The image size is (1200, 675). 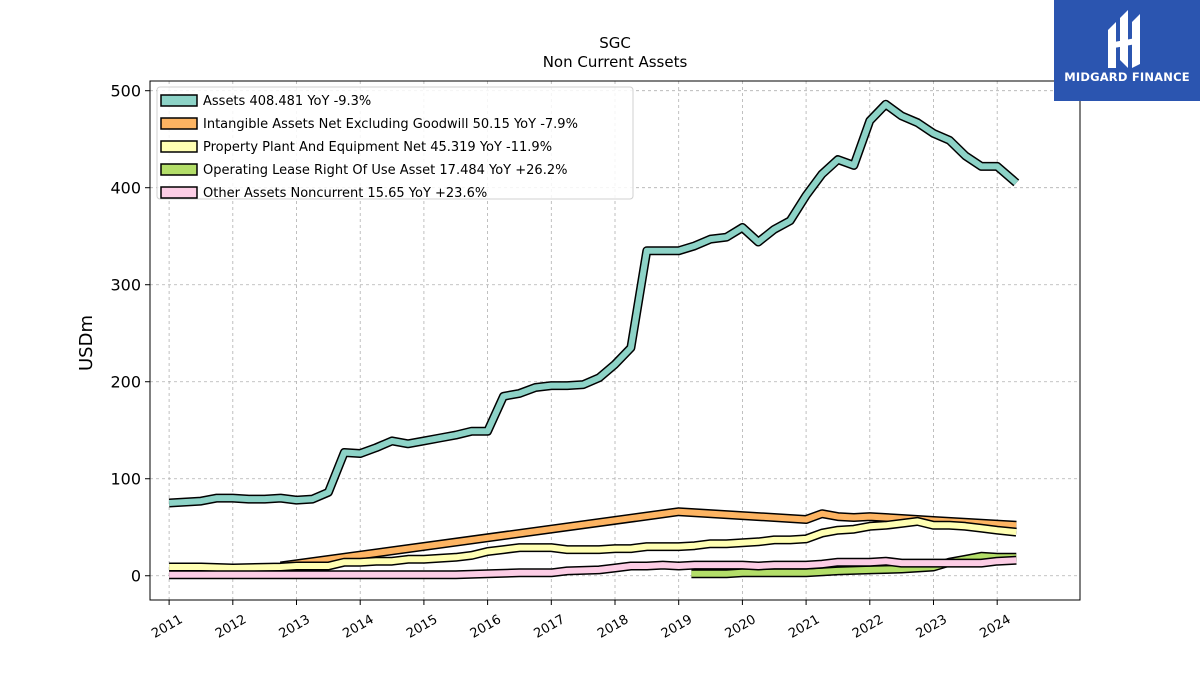 What do you see at coordinates (615, 43) in the screenshot?
I see `chart-title: SGC` at bounding box center [615, 43].